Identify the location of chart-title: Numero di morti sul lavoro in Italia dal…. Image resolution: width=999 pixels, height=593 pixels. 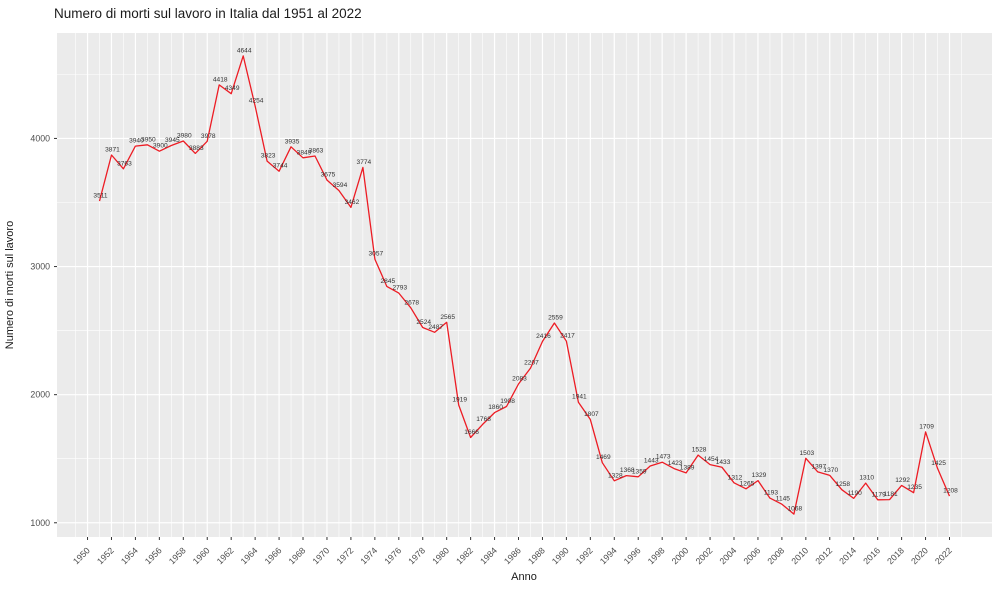
(208, 13).